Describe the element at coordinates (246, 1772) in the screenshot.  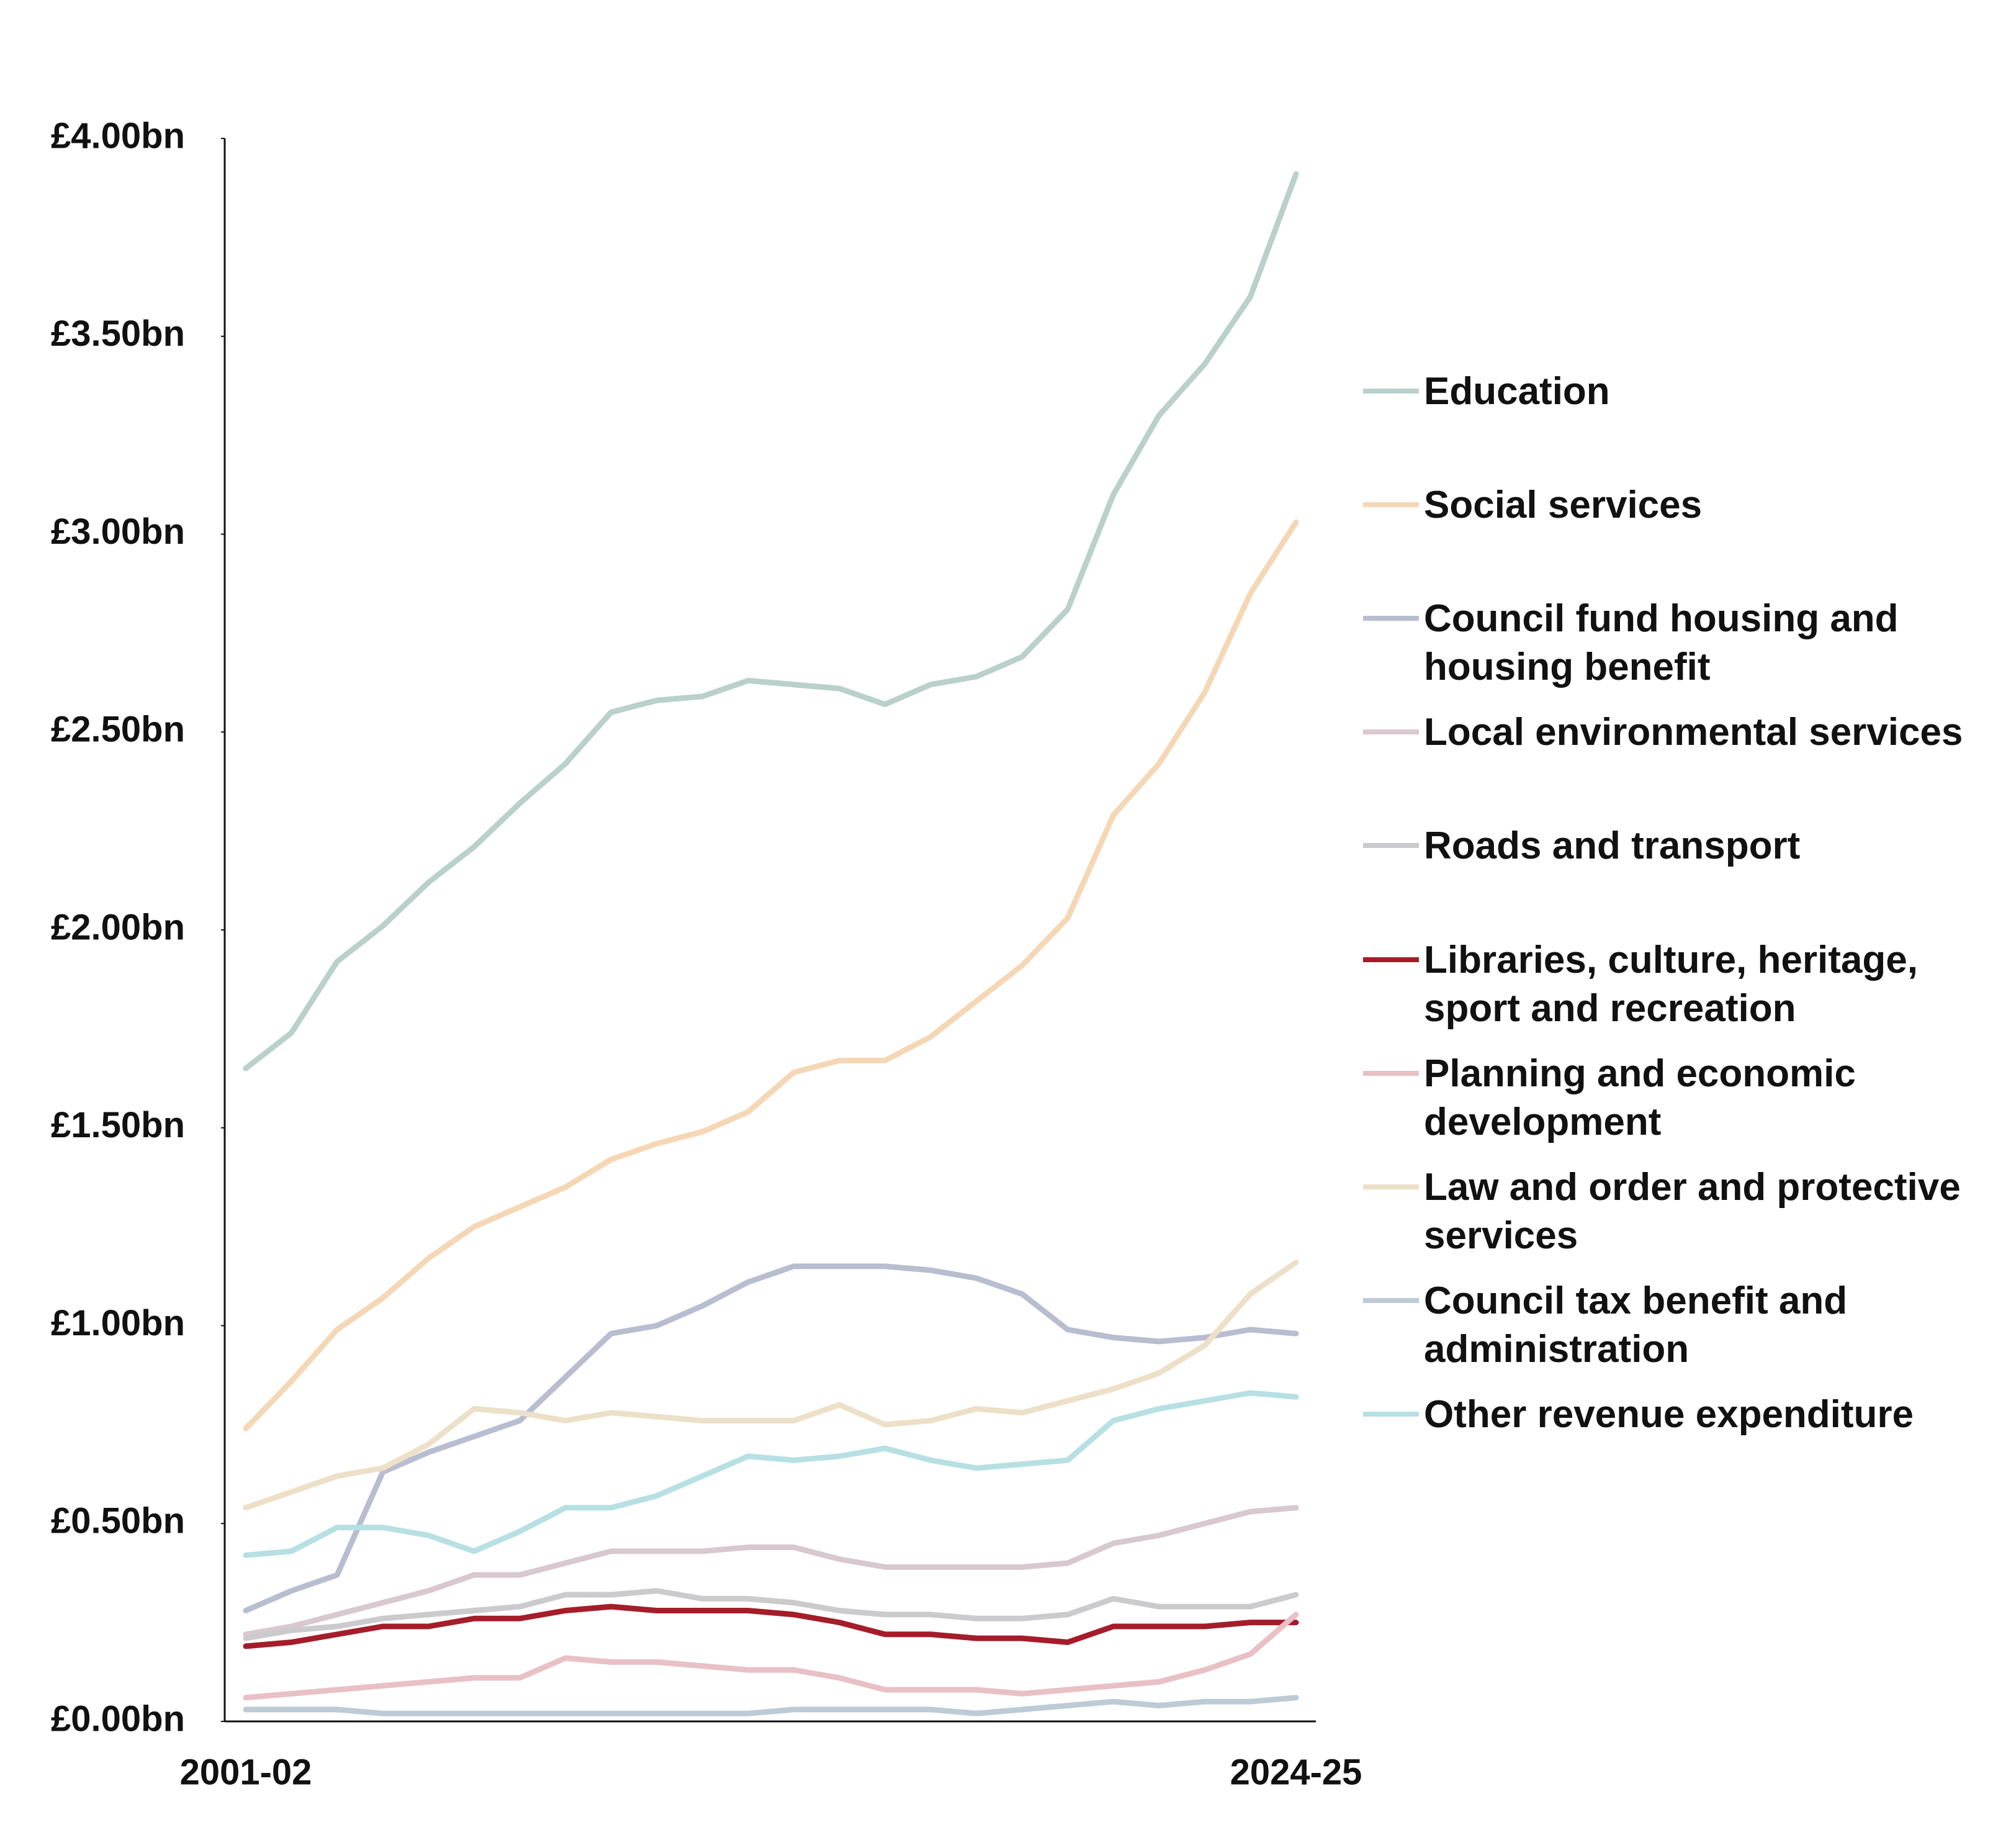
I see `x-tick-label: 2001-02` at that location.